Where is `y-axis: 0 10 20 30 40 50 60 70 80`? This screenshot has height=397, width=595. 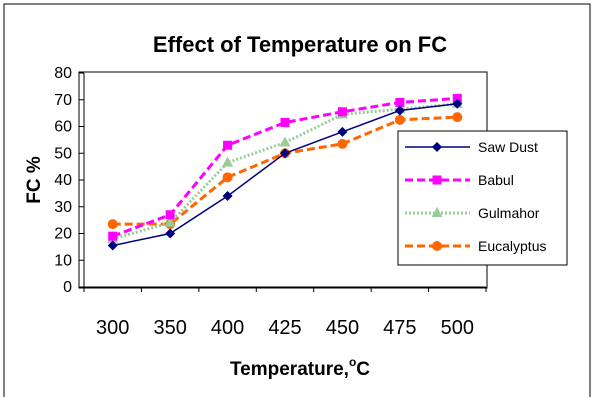 y-axis: 0 10 20 30 40 50 60 70 80 is located at coordinates (69, 180).